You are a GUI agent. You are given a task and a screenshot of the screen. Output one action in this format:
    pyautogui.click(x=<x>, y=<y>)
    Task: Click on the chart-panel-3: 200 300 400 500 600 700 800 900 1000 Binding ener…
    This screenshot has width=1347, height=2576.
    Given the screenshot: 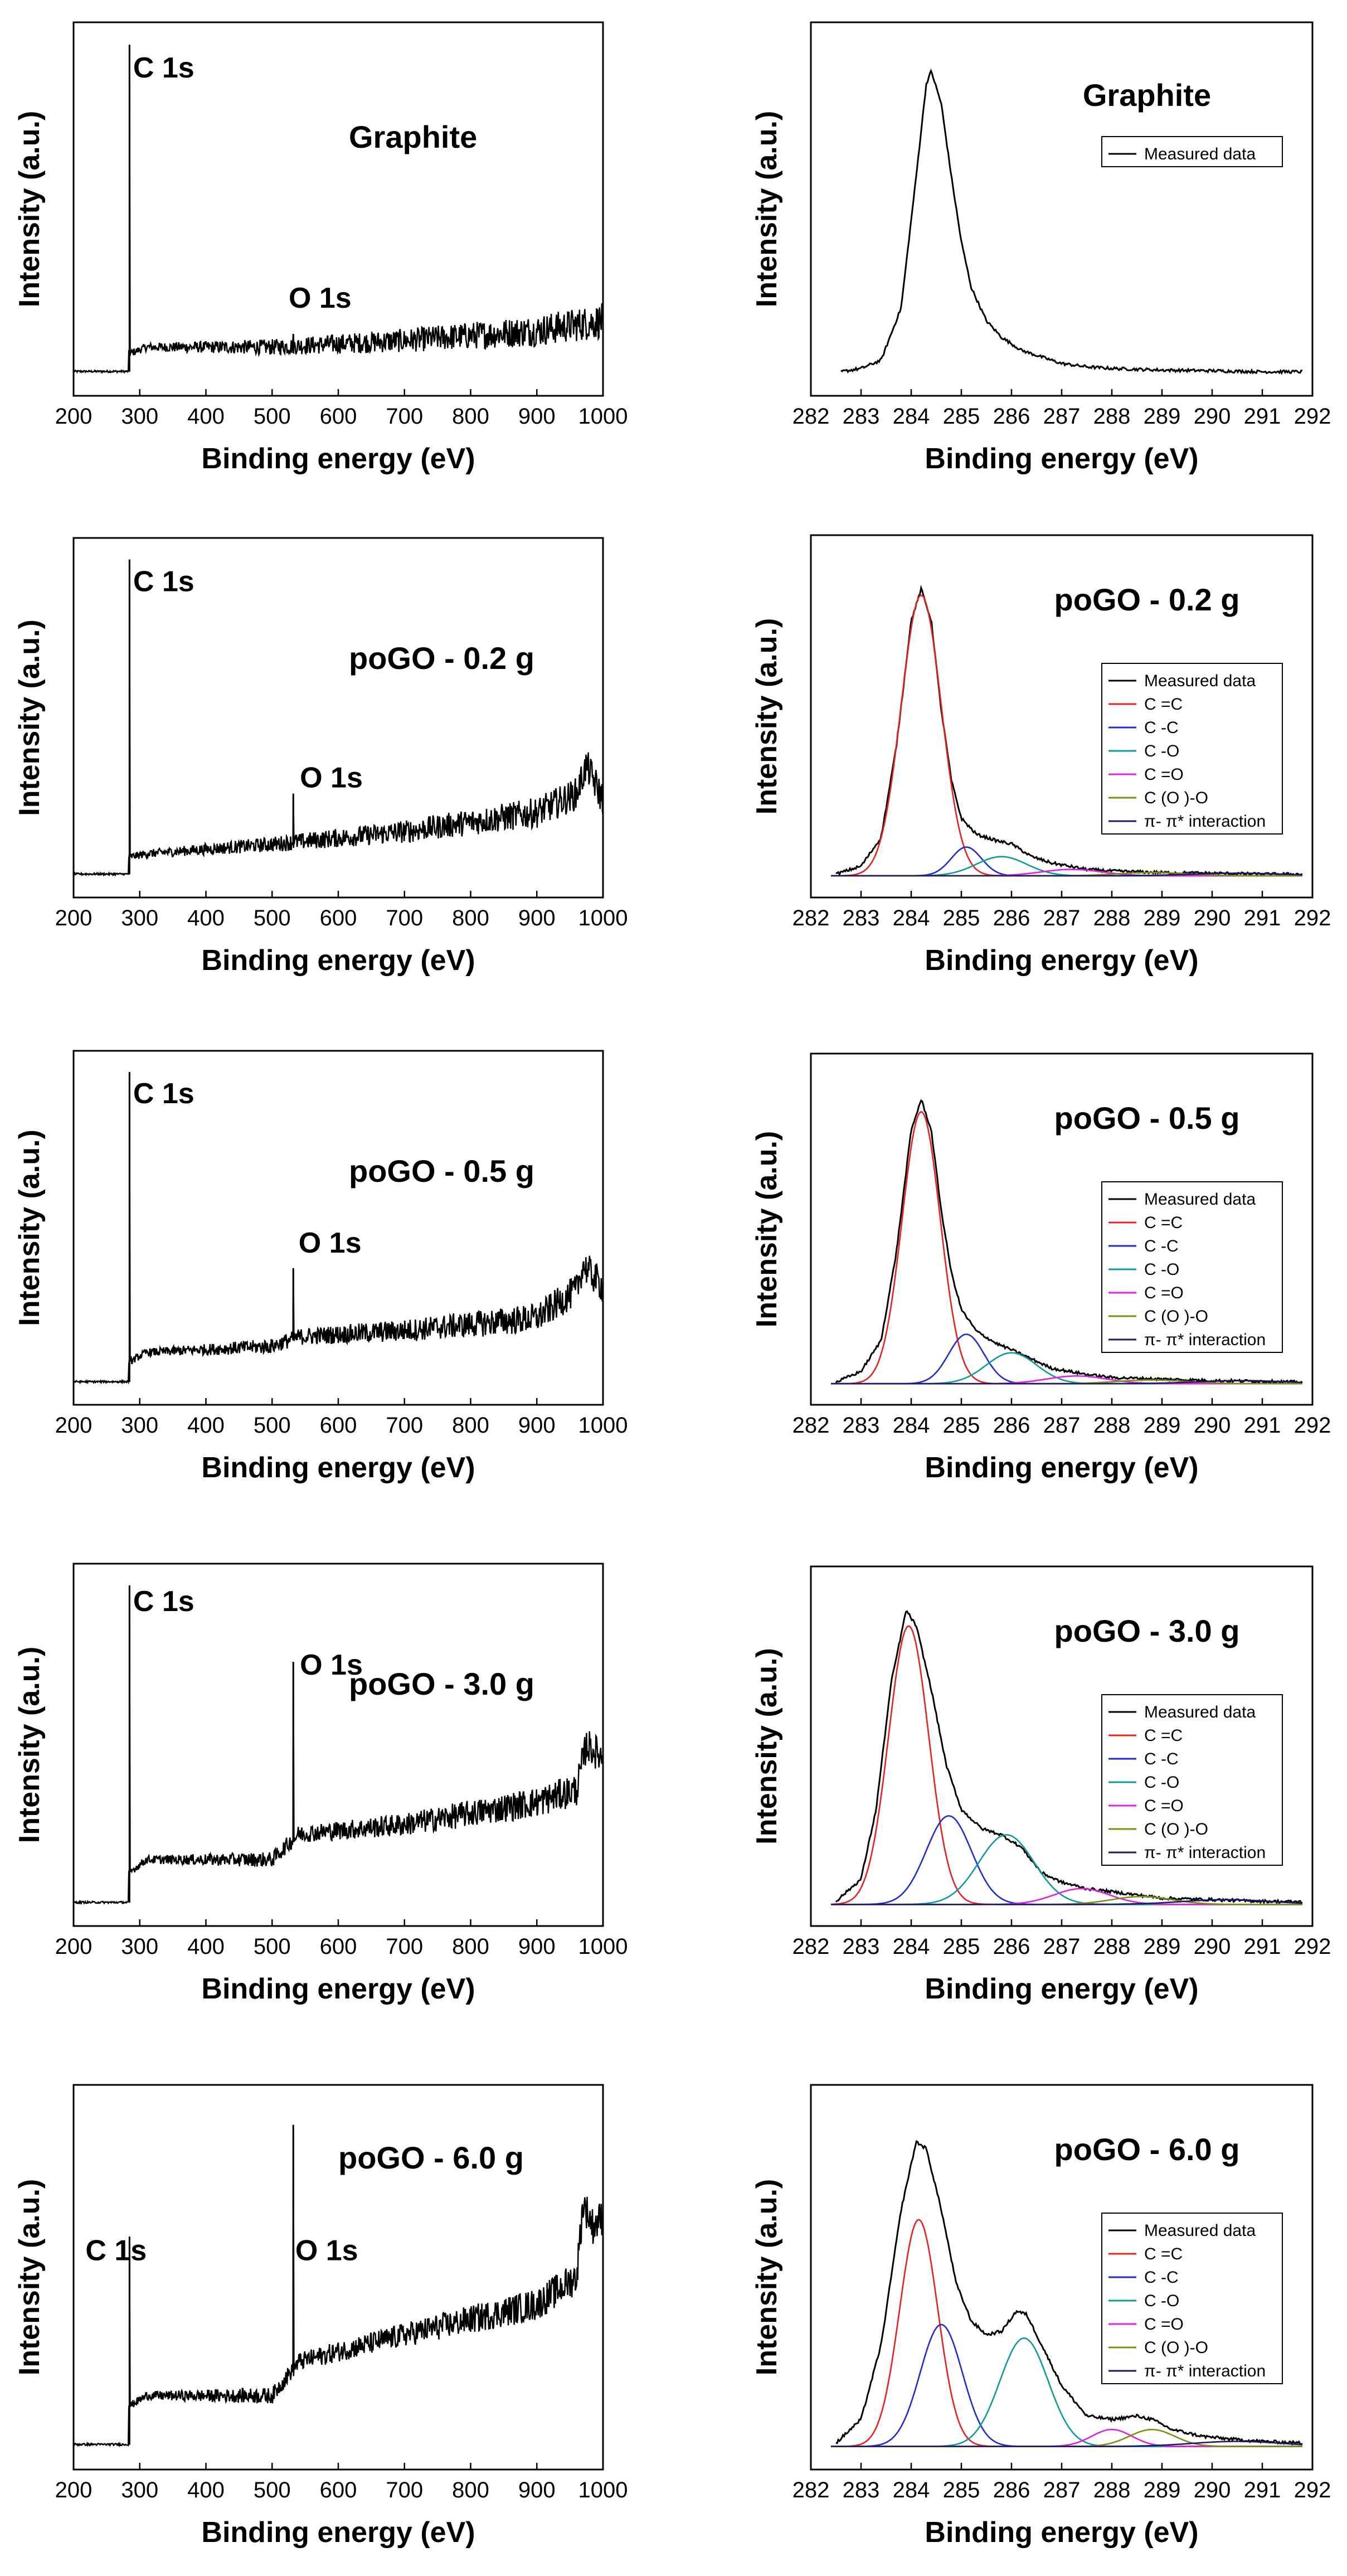 What is the action you would take?
    pyautogui.click(x=320, y=757)
    